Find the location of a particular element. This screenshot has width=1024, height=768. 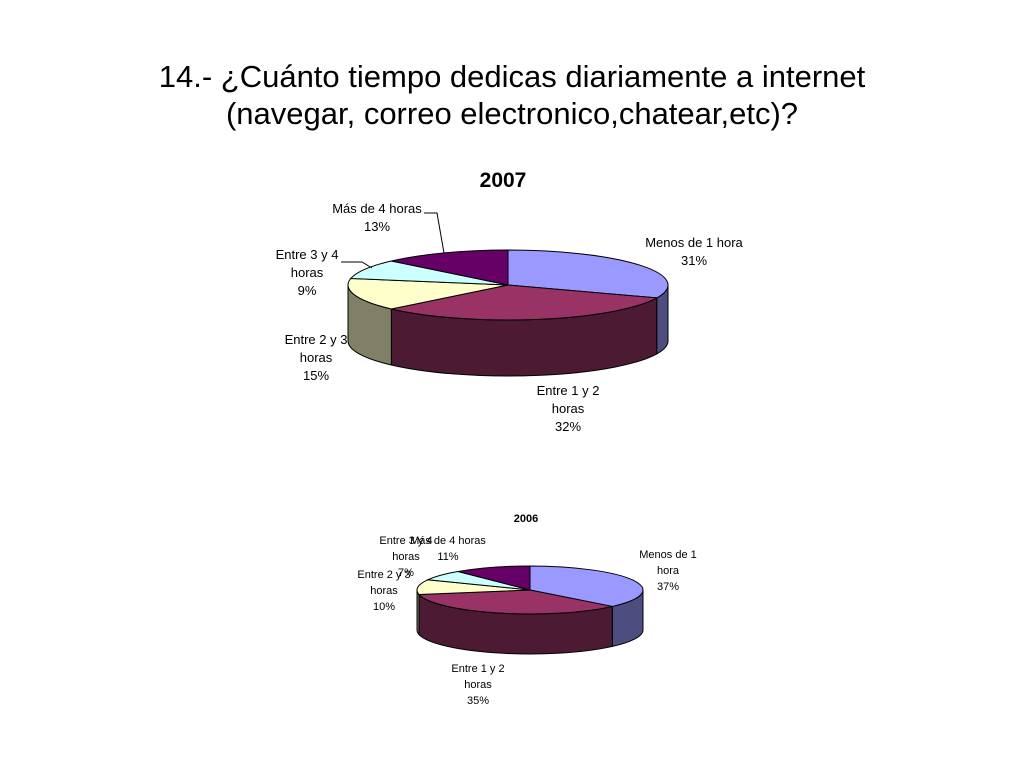

data-label-percent: 15% is located at coordinates (316, 375).